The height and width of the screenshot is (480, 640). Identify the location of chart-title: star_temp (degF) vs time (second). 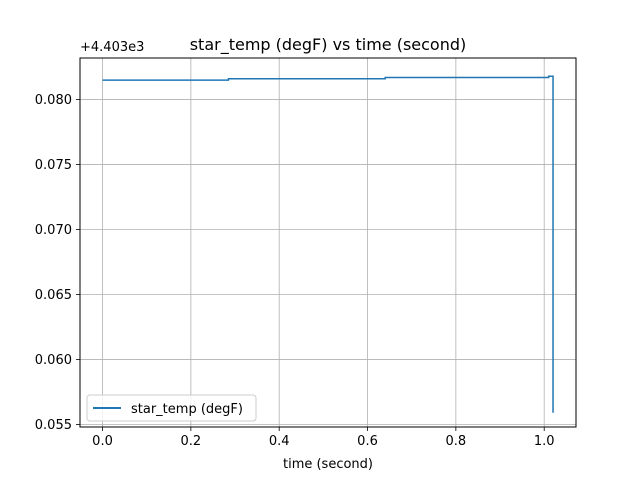
(328, 45).